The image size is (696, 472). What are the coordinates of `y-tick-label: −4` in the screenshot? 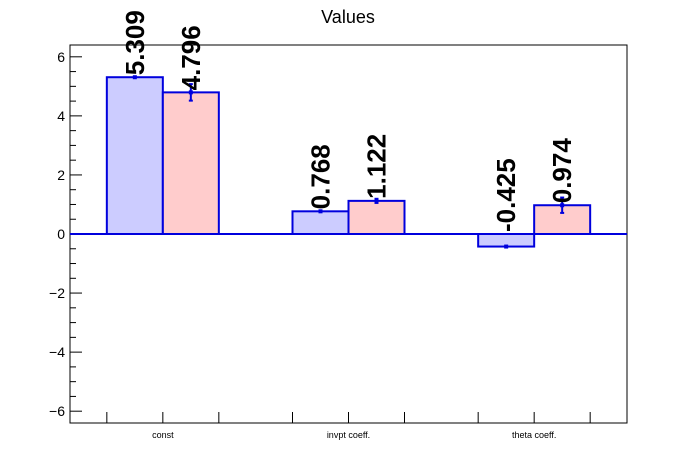 It's located at (57, 352).